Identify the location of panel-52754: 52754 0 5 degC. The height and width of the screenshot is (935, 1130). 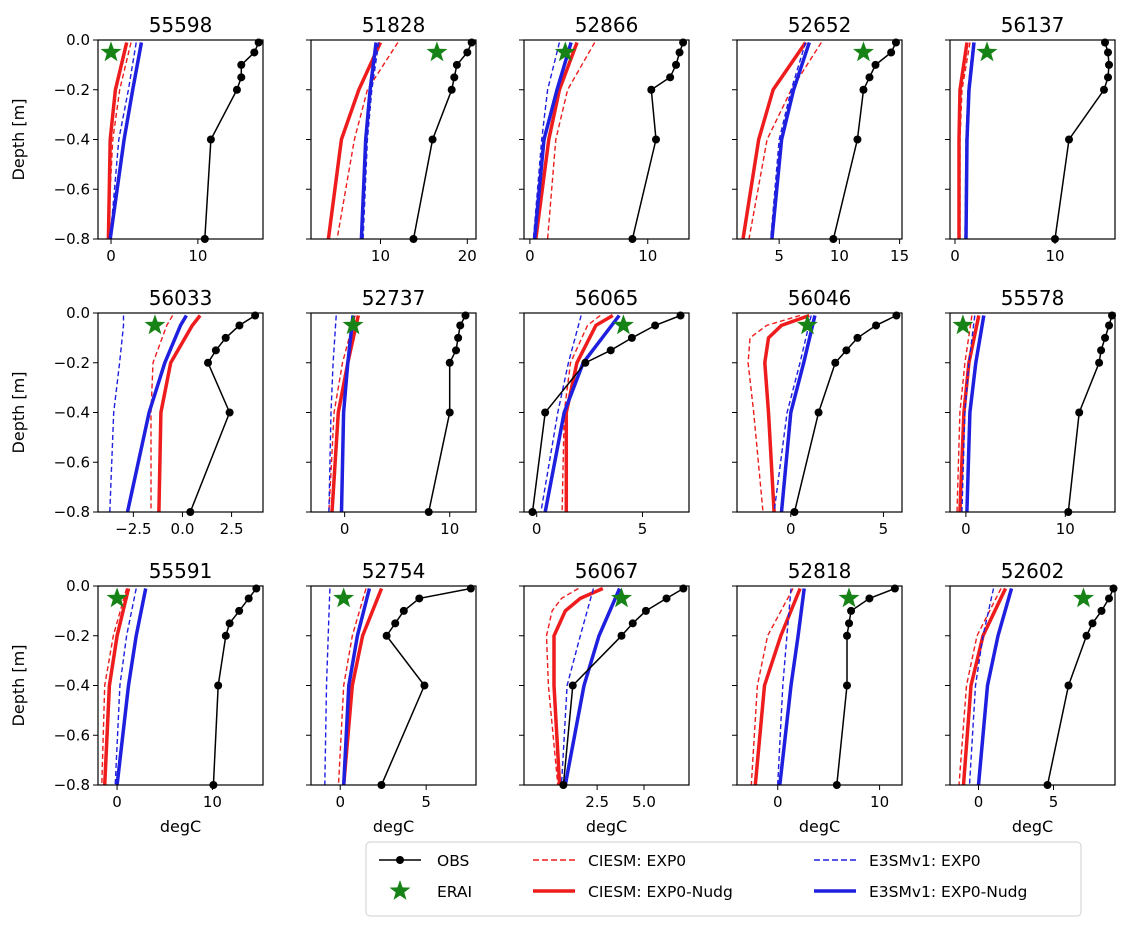
(391, 697).